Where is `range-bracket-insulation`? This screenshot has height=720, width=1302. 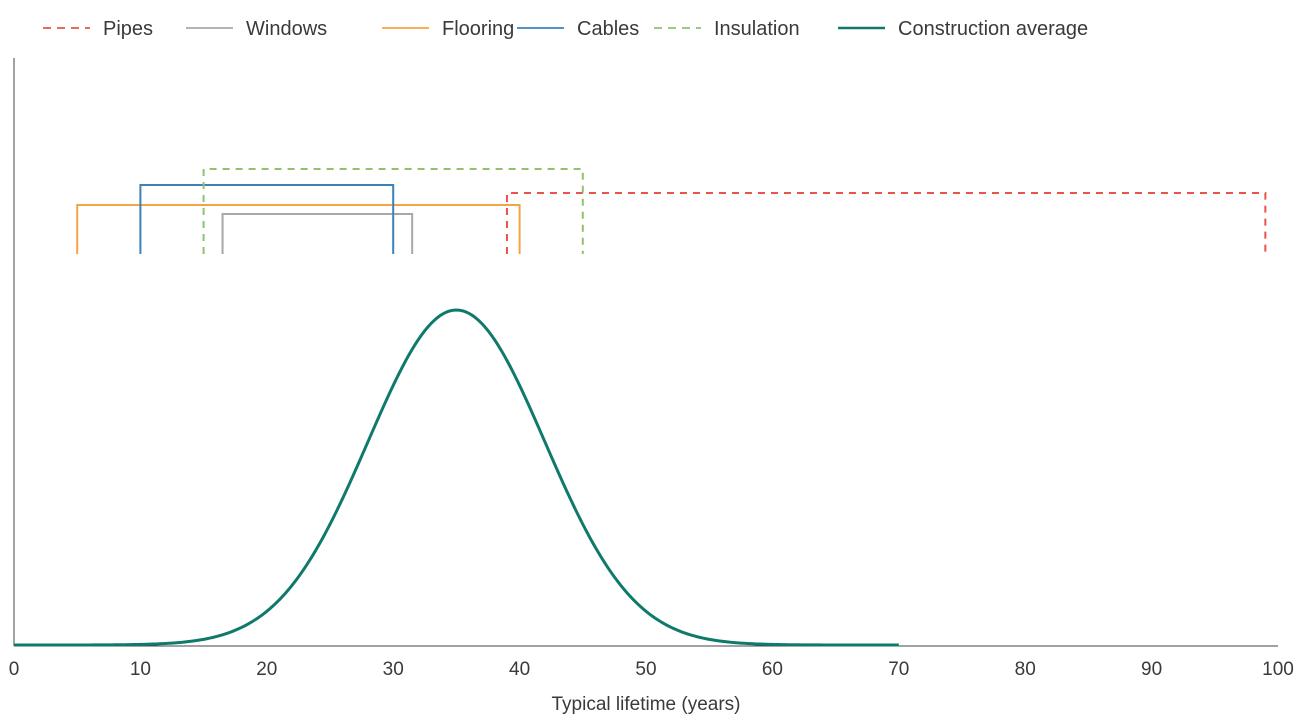
range-bracket-insulation is located at coordinates (393, 211).